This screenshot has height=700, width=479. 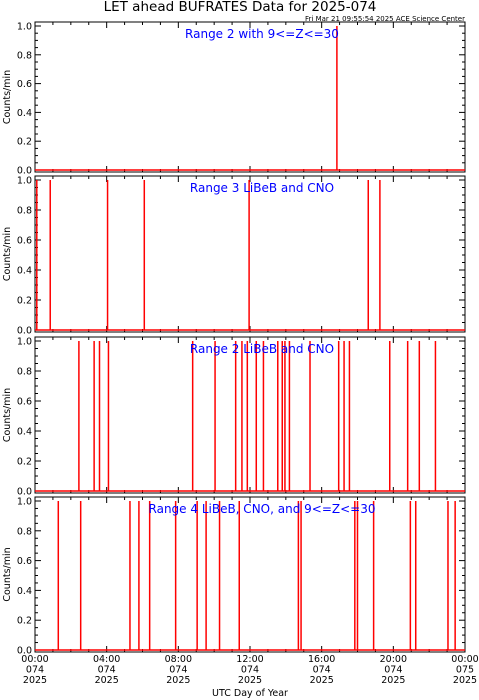 I want to click on x-tick-doy: 075, so click(x=465, y=670).